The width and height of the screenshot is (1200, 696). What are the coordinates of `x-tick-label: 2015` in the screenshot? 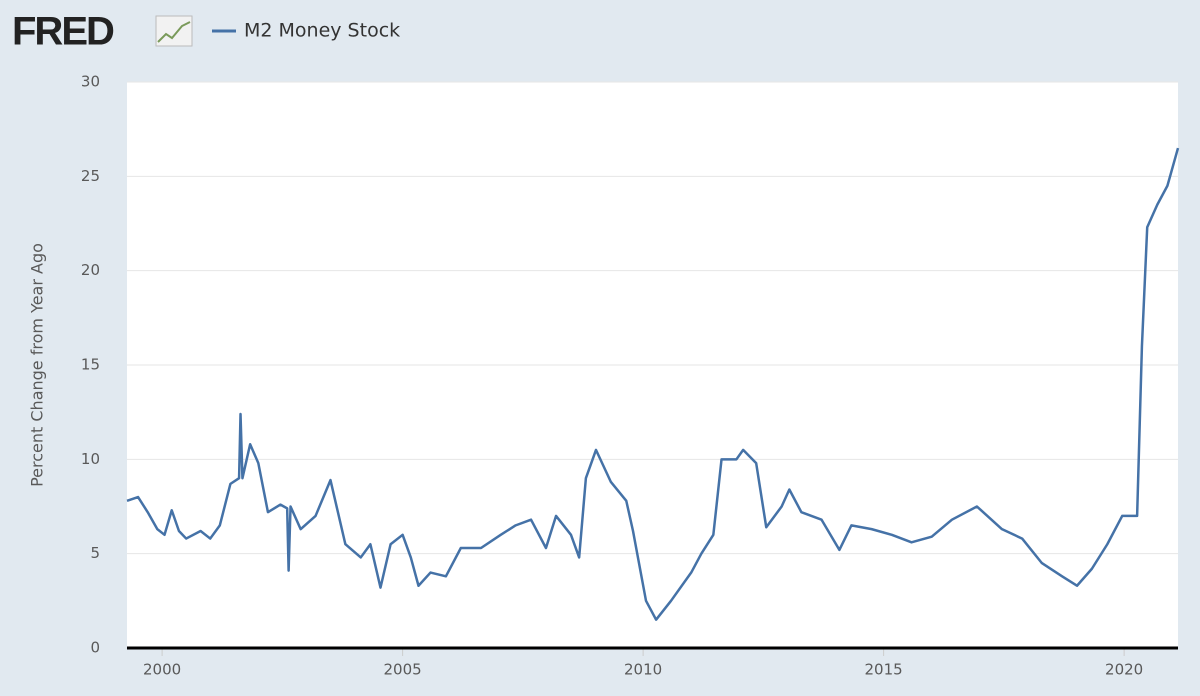 It's located at (884, 670).